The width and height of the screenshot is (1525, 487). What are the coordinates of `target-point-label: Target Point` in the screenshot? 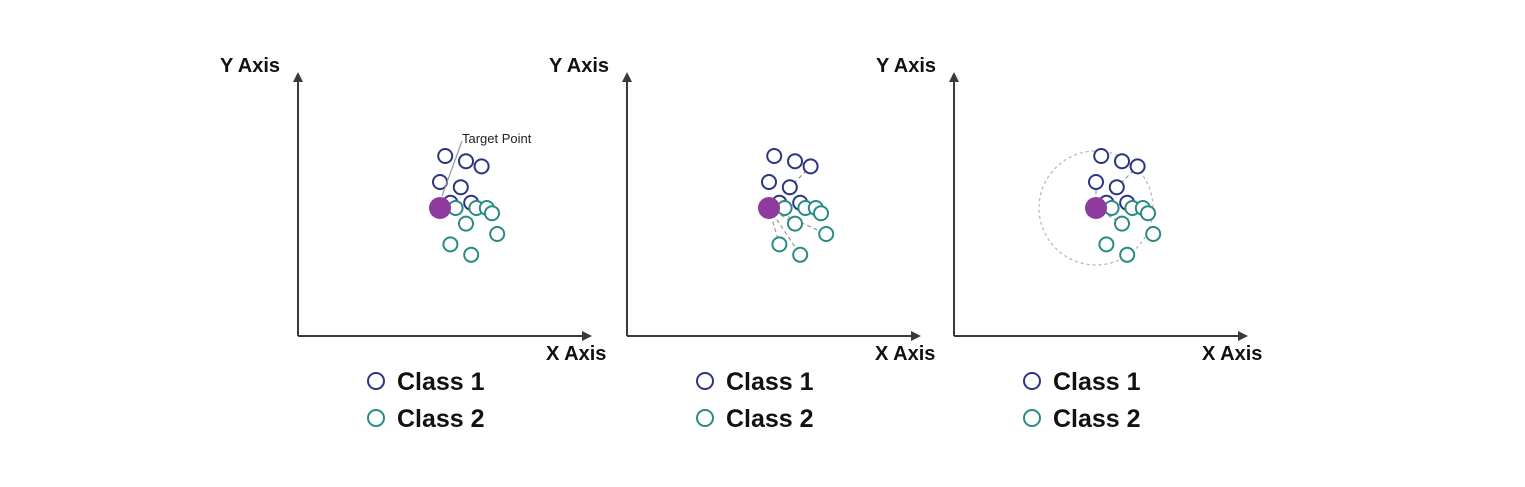 It's located at (497, 138).